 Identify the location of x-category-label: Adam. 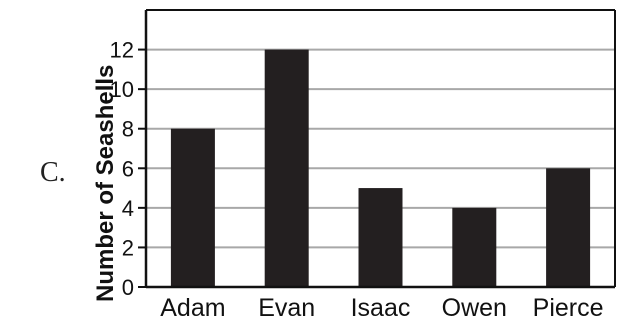
(192, 308).